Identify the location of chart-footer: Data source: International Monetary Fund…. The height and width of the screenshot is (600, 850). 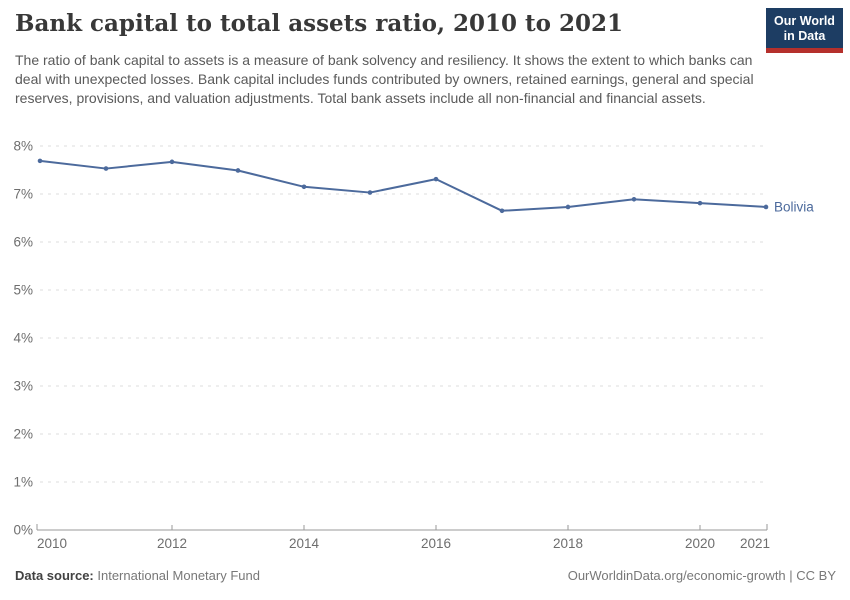
(425, 575).